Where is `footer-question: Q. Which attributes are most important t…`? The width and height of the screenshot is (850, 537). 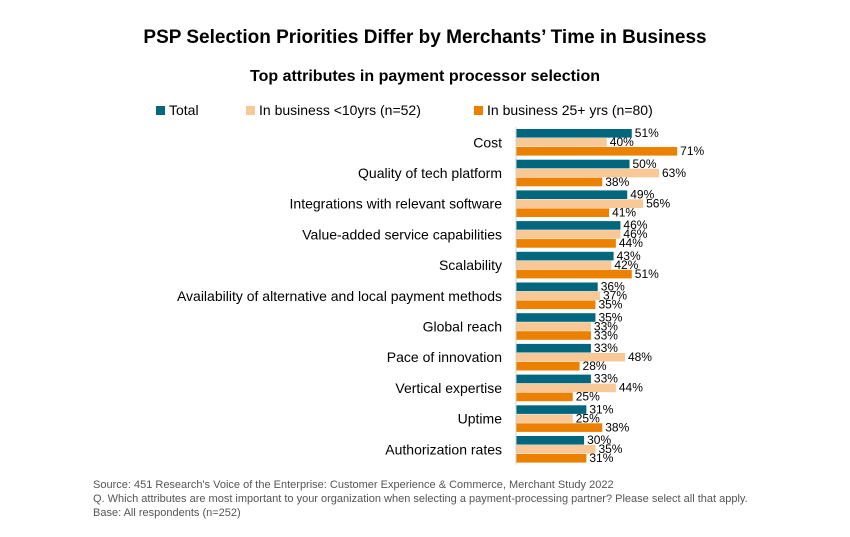 footer-question: Q. Which attributes are most important t… is located at coordinates (420, 499).